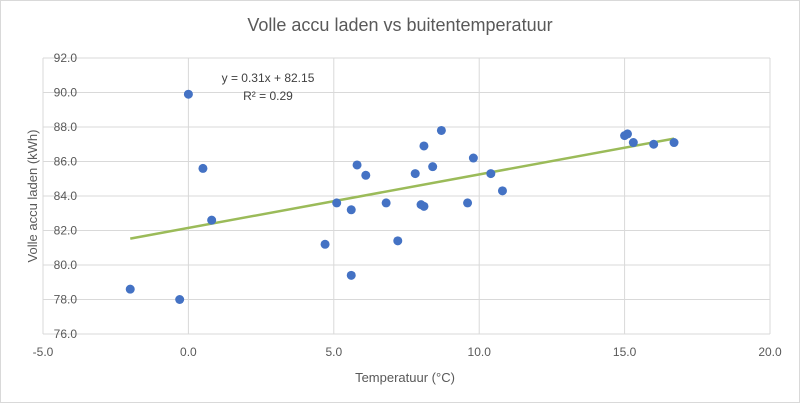  Describe the element at coordinates (32, 196) in the screenshot. I see `y-axis-title: Volle accu laden (kWh)` at that location.